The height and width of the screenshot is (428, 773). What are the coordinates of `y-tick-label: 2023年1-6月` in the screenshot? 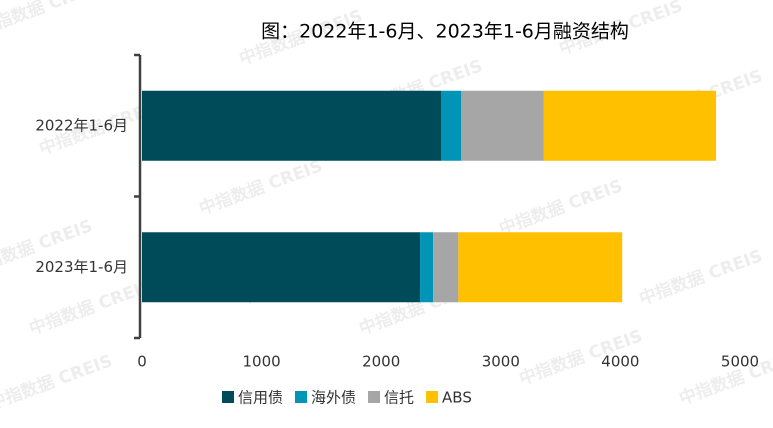 It's located at (81, 267).